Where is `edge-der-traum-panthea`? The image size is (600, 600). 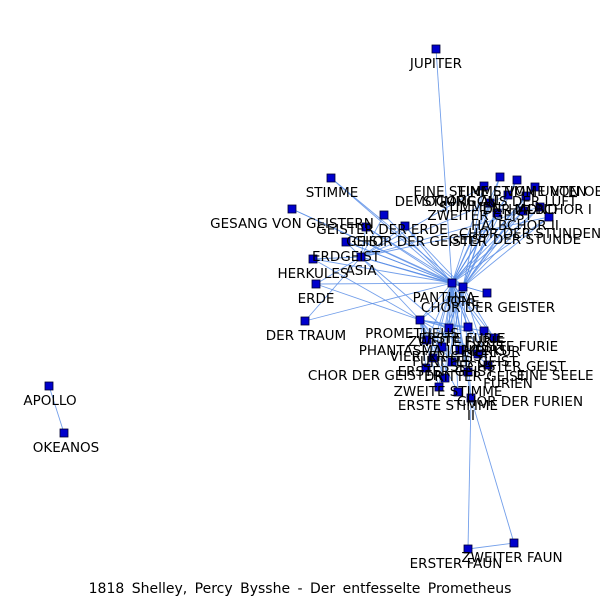 edge-der-traum-panthea is located at coordinates (378, 302).